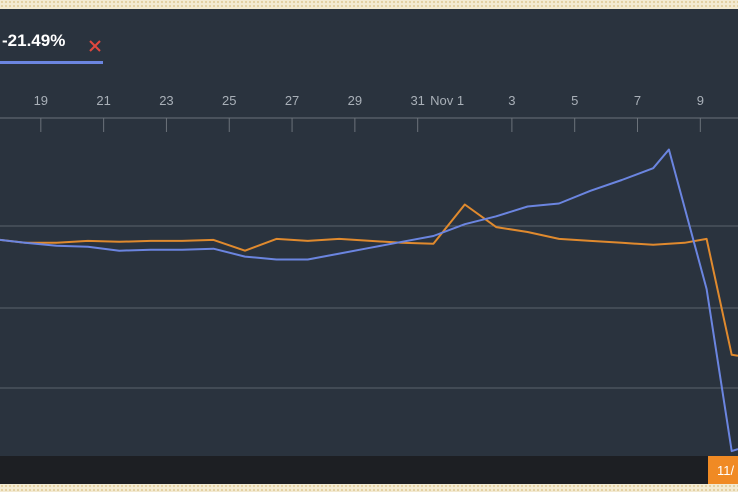 The height and width of the screenshot is (492, 738). Describe the element at coordinates (574, 100) in the screenshot. I see `x-tick-label: 5` at that location.